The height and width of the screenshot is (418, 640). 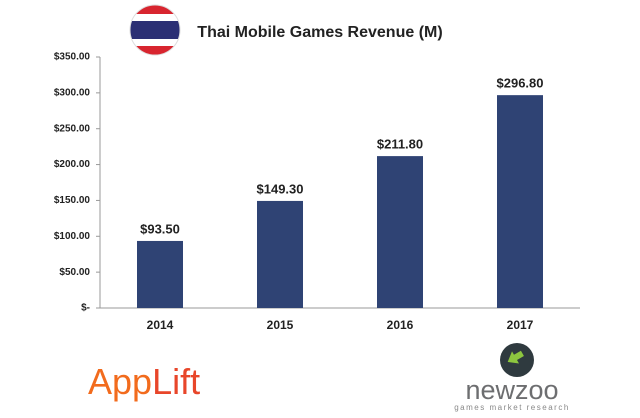 What do you see at coordinates (85, 308) in the screenshot?
I see `y-tick-label: $-` at bounding box center [85, 308].